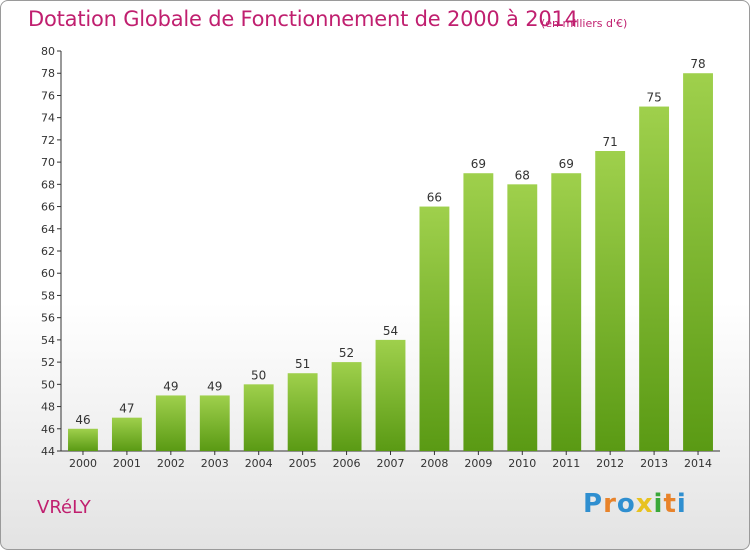  What do you see at coordinates (48, 407) in the screenshot?
I see `y-tick-label: 48` at bounding box center [48, 407].